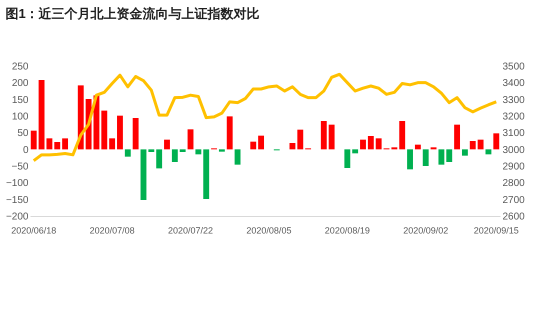 The height and width of the screenshot is (331, 552). I want to click on x-tick-label: 2020/07/08, so click(112, 231).